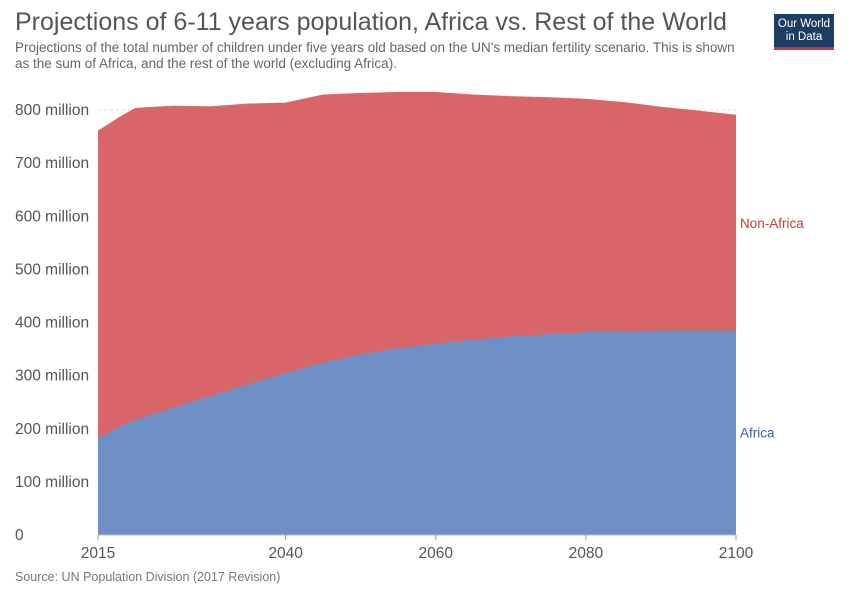 The width and height of the screenshot is (850, 600). Describe the element at coordinates (804, 37) in the screenshot. I see `logo-line-2: in Data` at that location.